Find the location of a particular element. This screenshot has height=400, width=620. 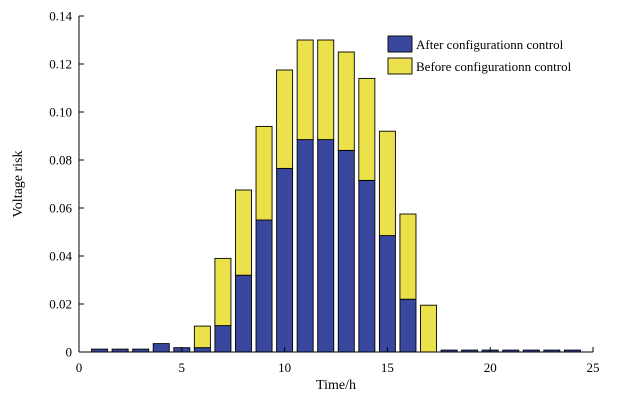

bar-before-h10 is located at coordinates (285, 119).